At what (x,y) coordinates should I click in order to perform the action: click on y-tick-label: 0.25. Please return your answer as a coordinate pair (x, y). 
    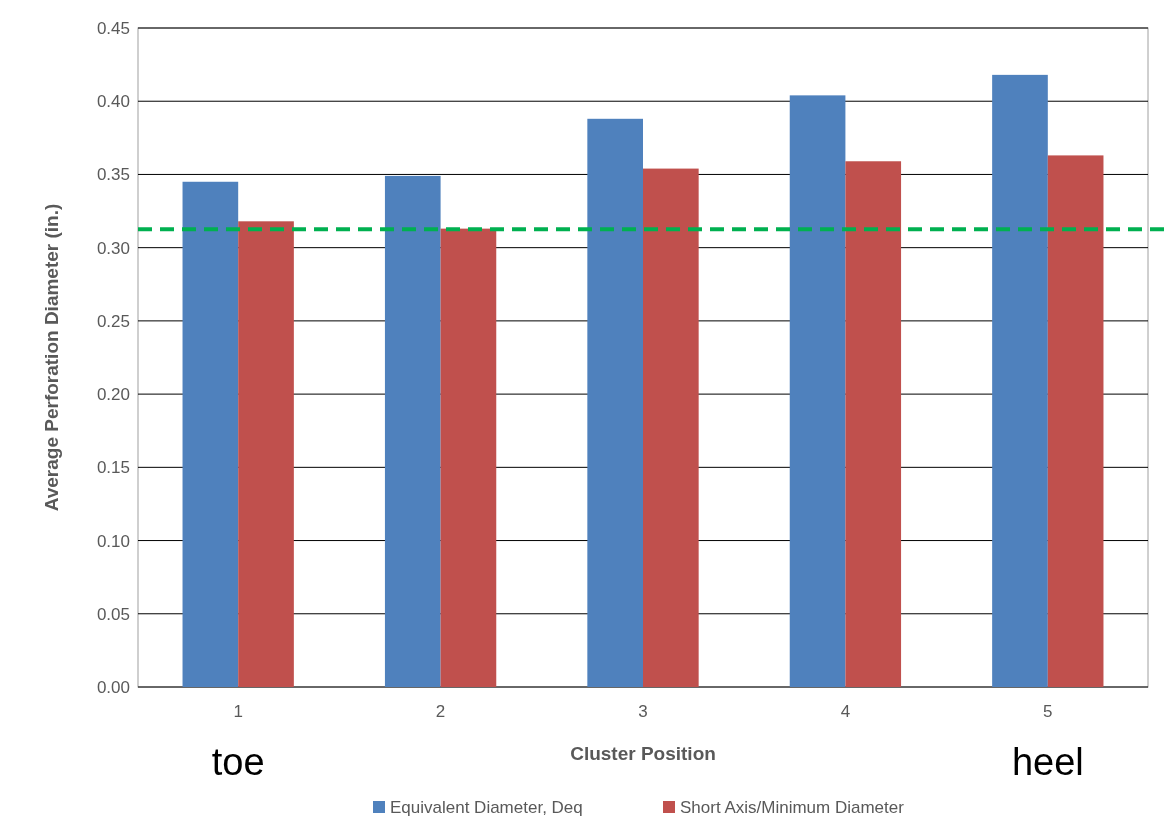
    Looking at the image, I should click on (113, 321).